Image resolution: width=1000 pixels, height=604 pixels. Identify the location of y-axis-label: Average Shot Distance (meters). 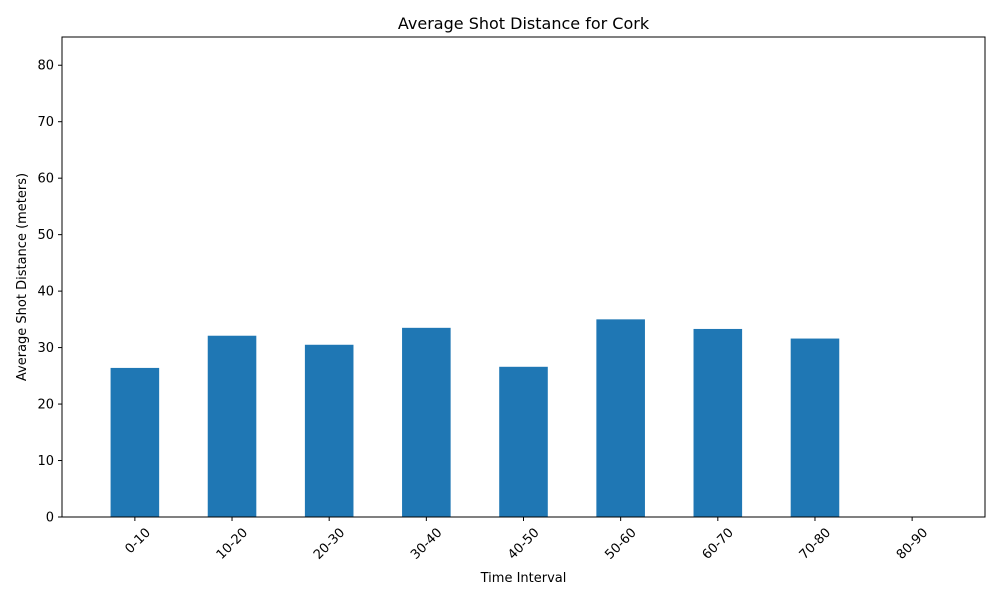
(22, 277).